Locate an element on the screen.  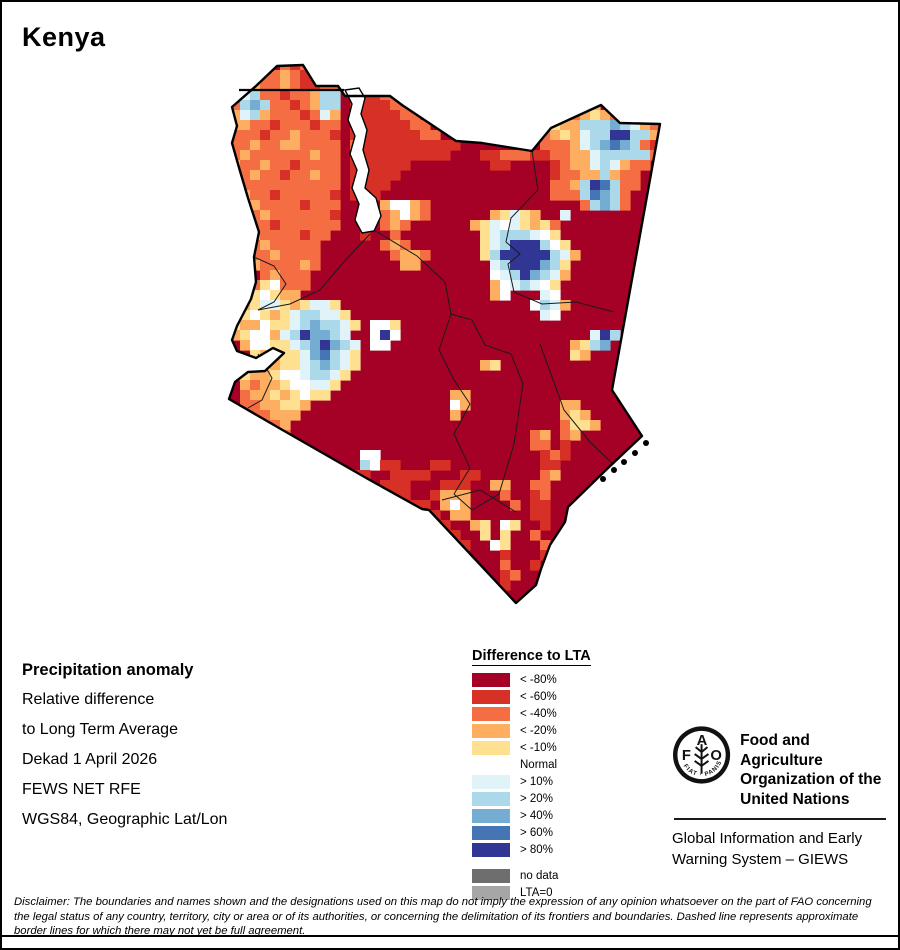
legend-row: < -10% is located at coordinates (567, 747).